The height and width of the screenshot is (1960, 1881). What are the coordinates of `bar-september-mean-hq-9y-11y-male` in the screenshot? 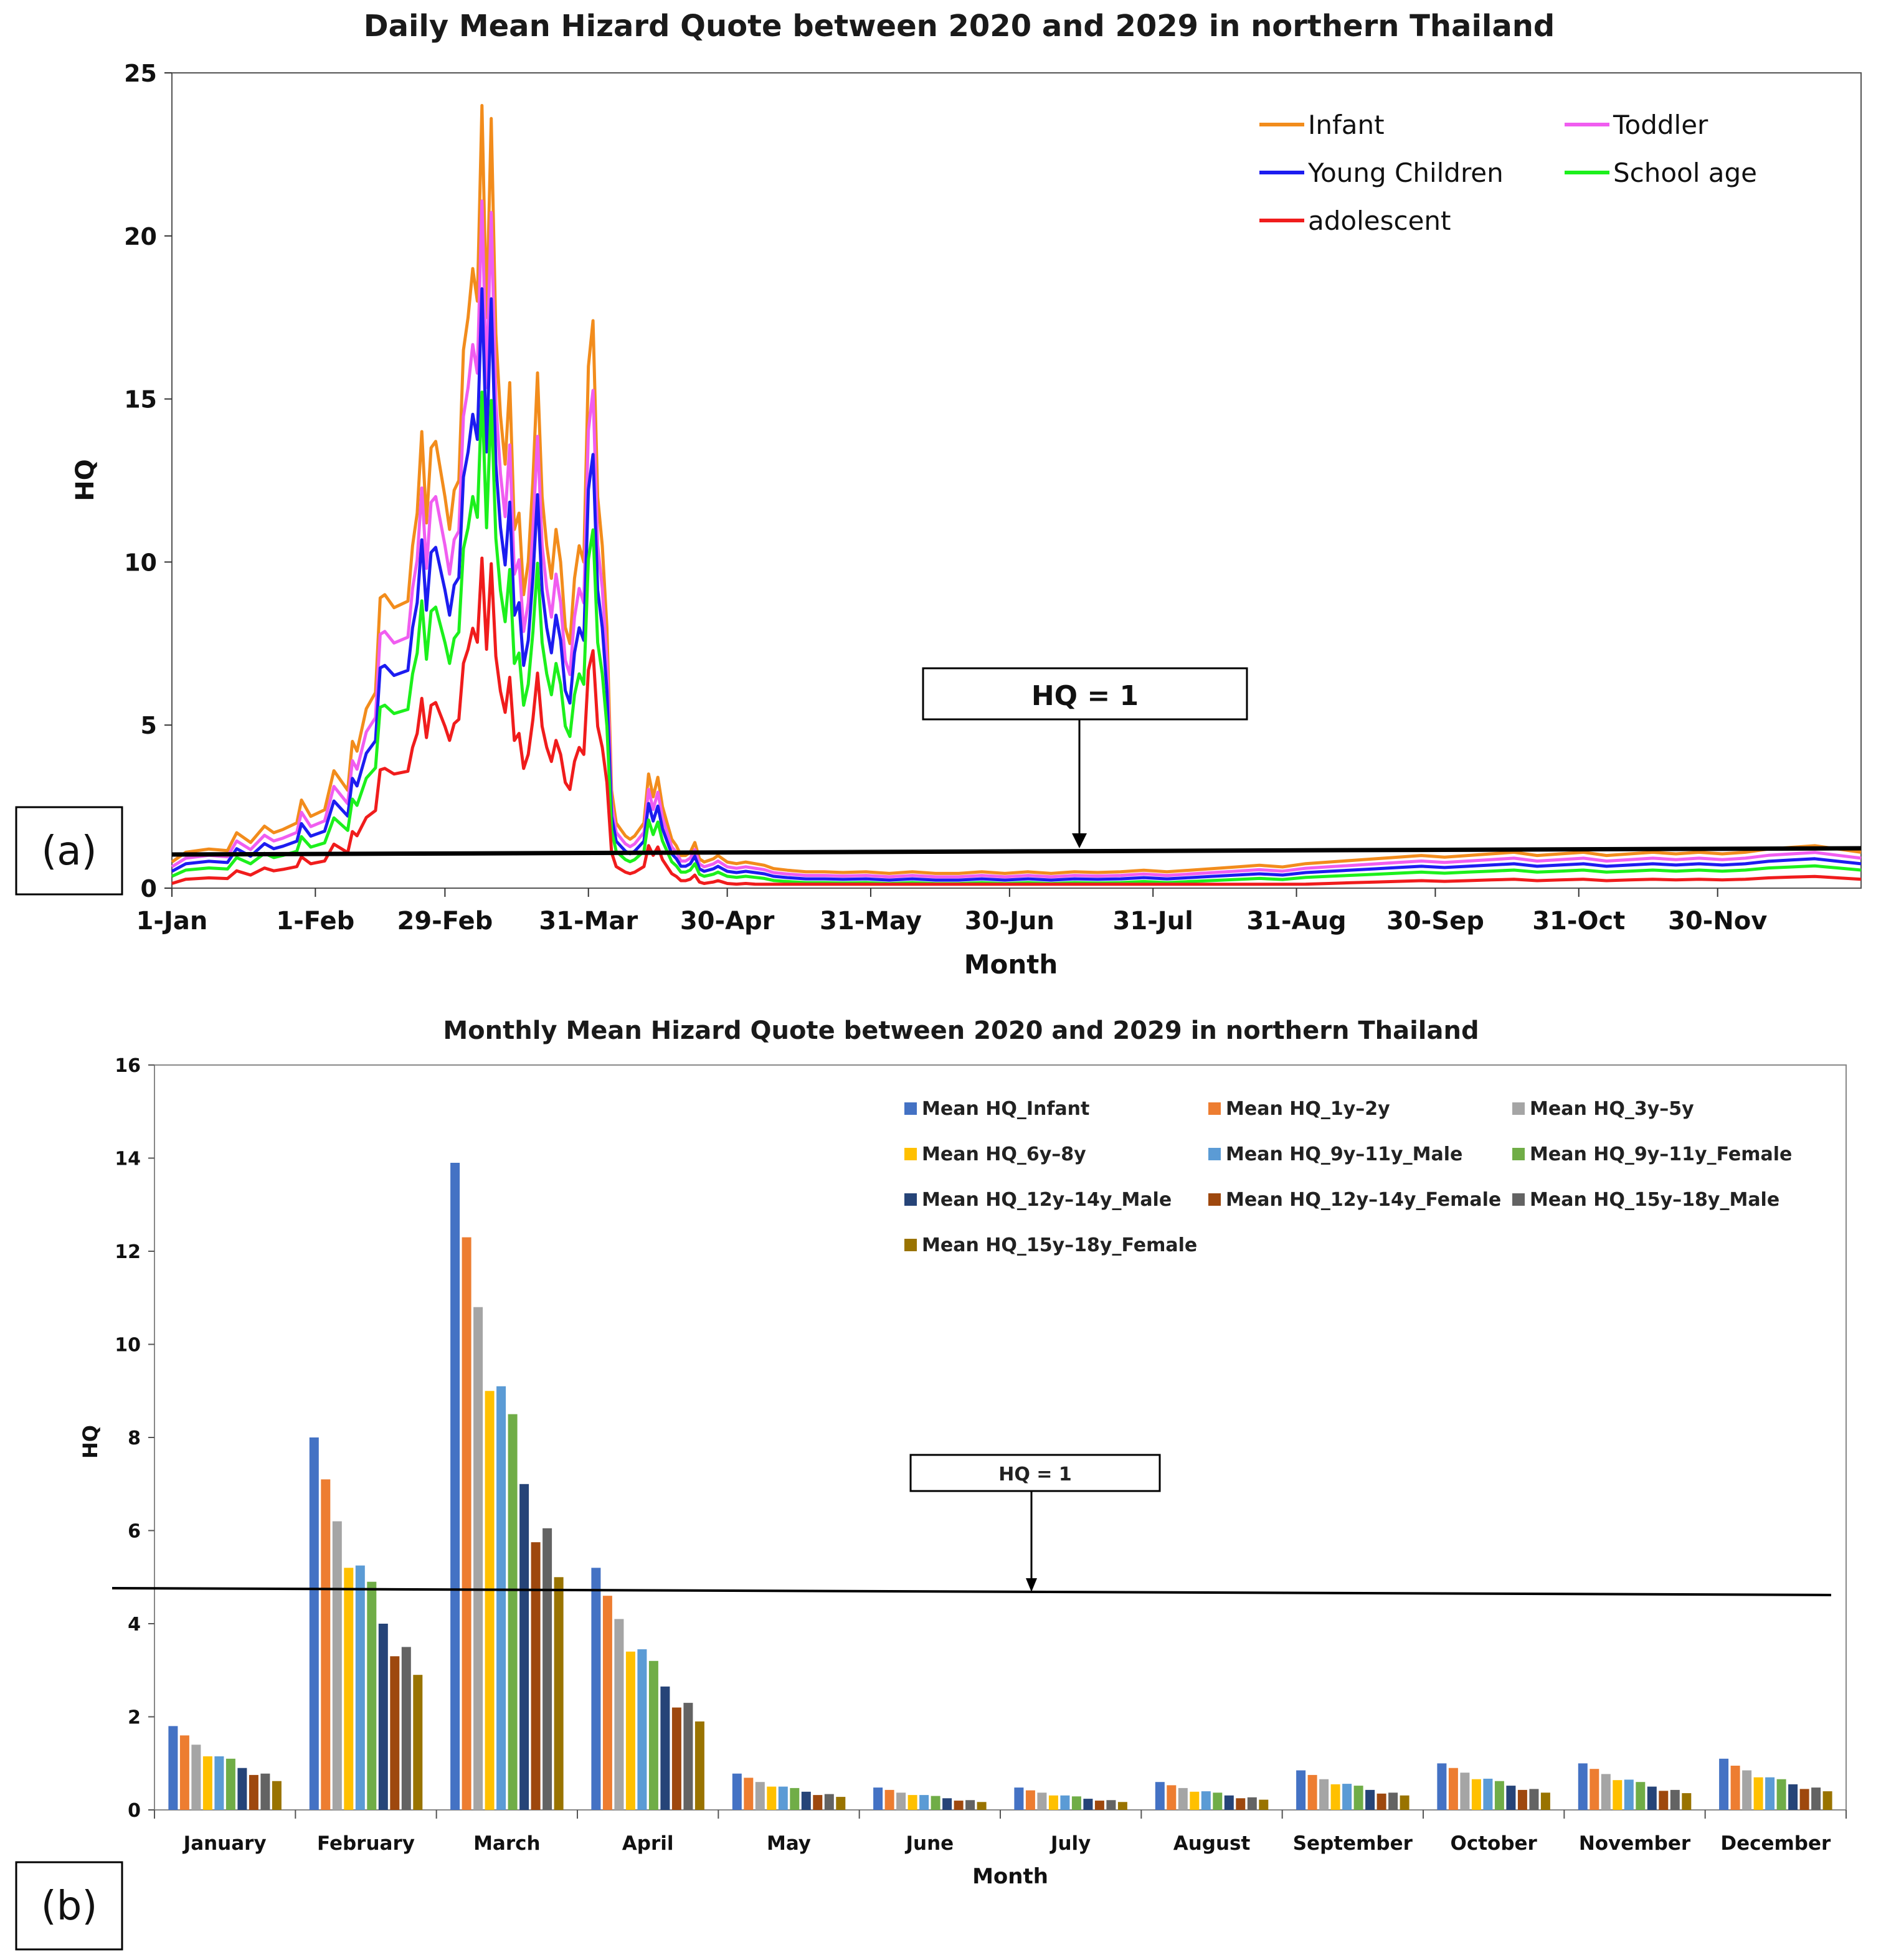 It's located at (1347, 1797).